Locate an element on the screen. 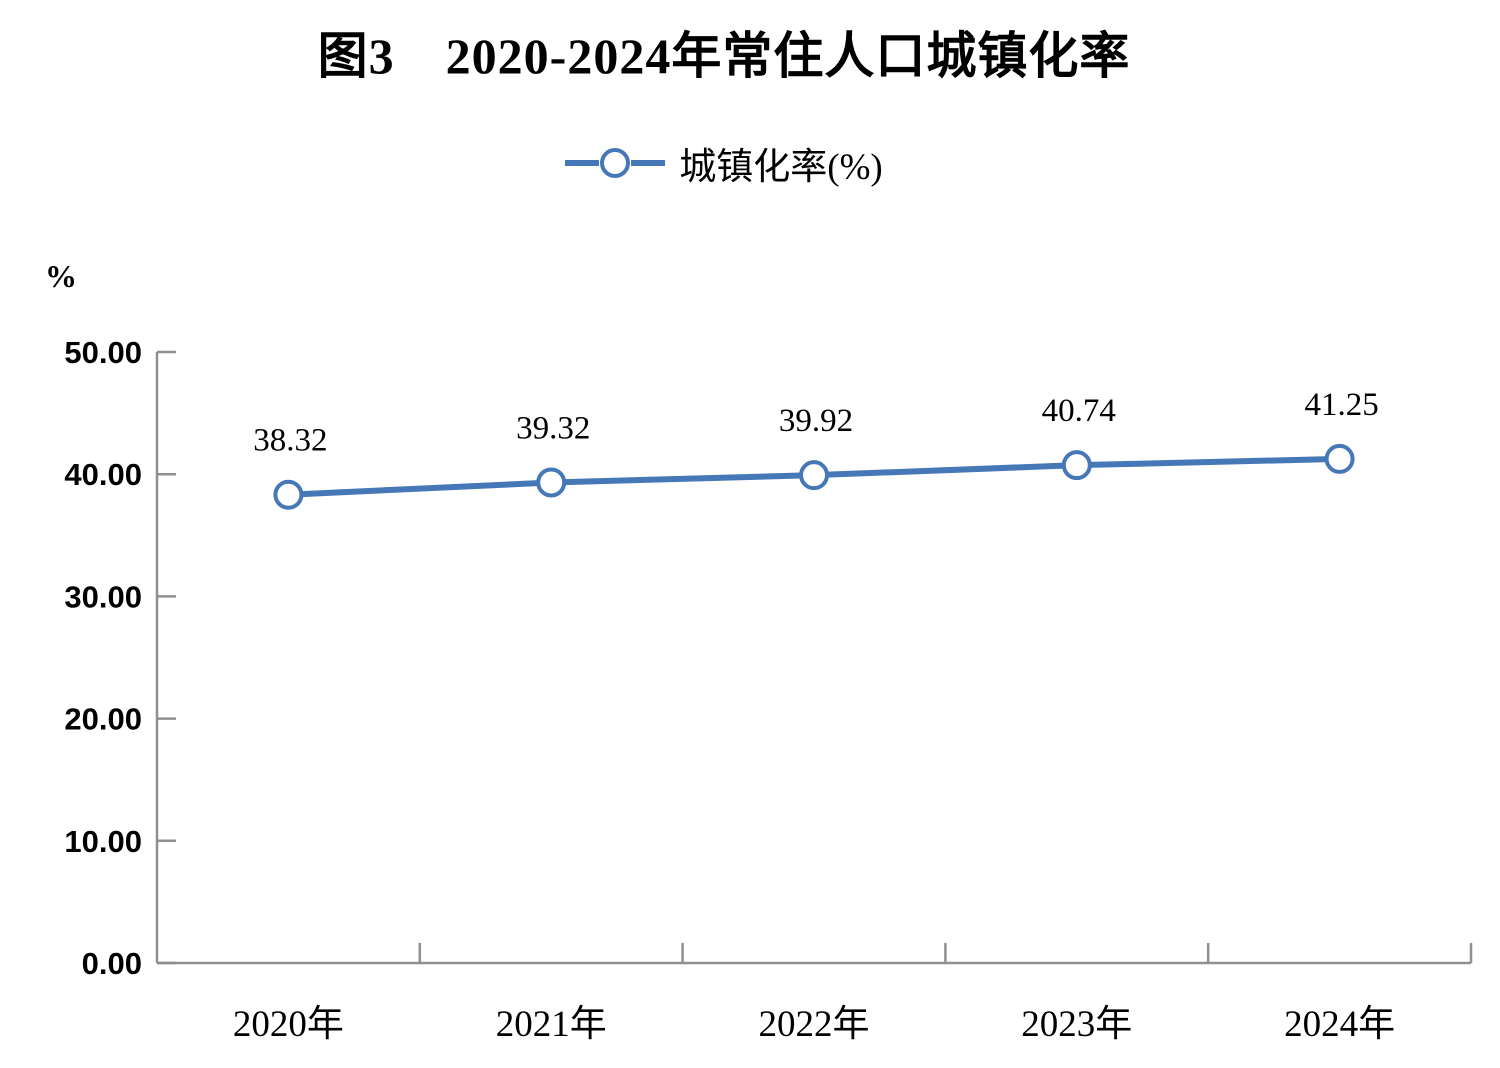 The height and width of the screenshot is (1068, 1500). y-tick-label: 30.00 is located at coordinates (103, 596).